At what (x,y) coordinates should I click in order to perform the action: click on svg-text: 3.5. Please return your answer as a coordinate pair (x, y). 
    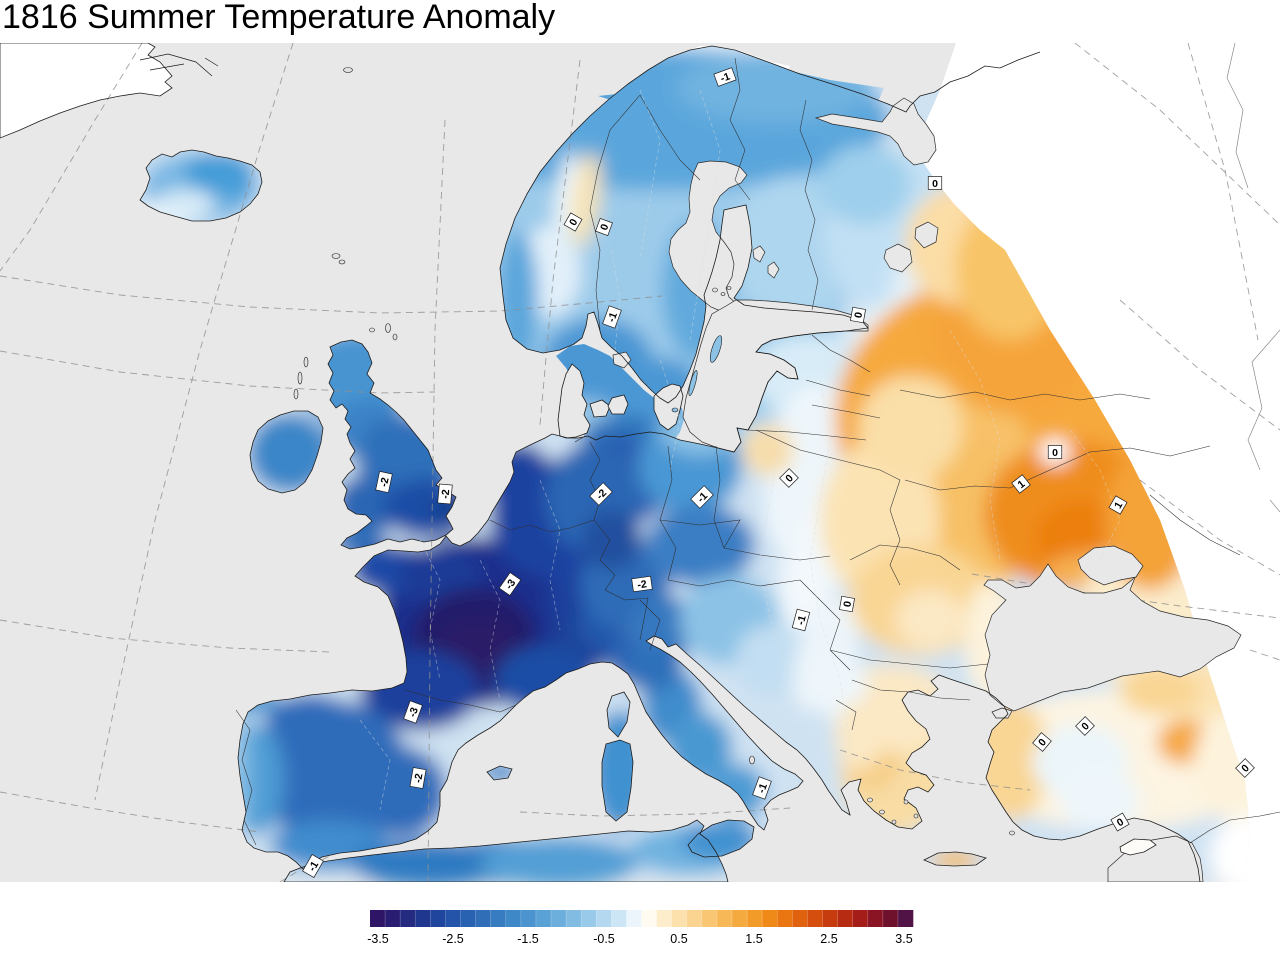
    Looking at the image, I should click on (903, 939).